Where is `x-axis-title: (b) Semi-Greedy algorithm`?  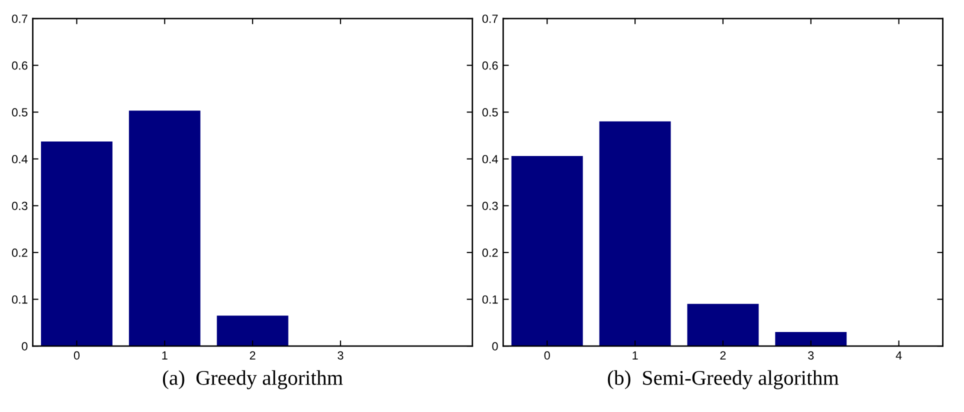 x-axis-title: (b) Semi-Greedy algorithm is located at coordinates (723, 380).